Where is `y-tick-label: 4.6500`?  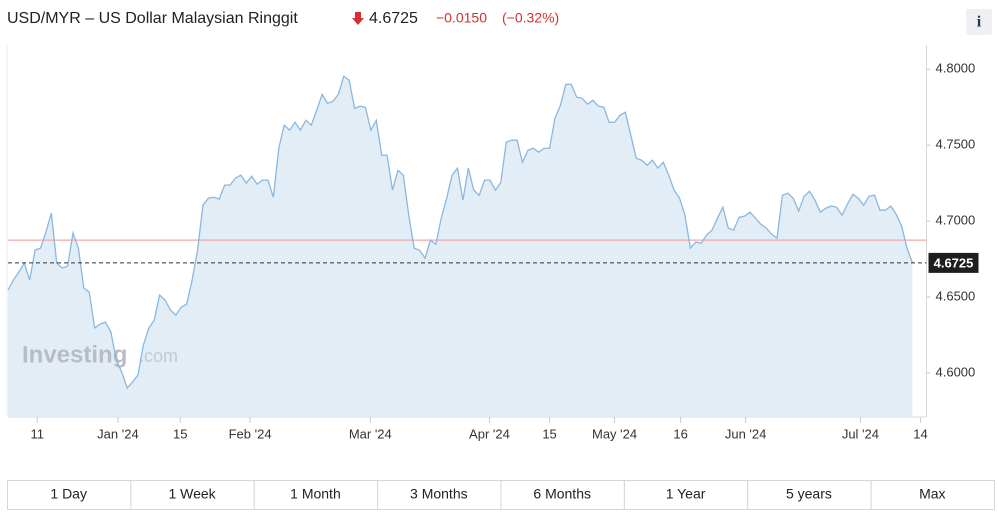 y-tick-label: 4.6500 is located at coordinates (956, 295).